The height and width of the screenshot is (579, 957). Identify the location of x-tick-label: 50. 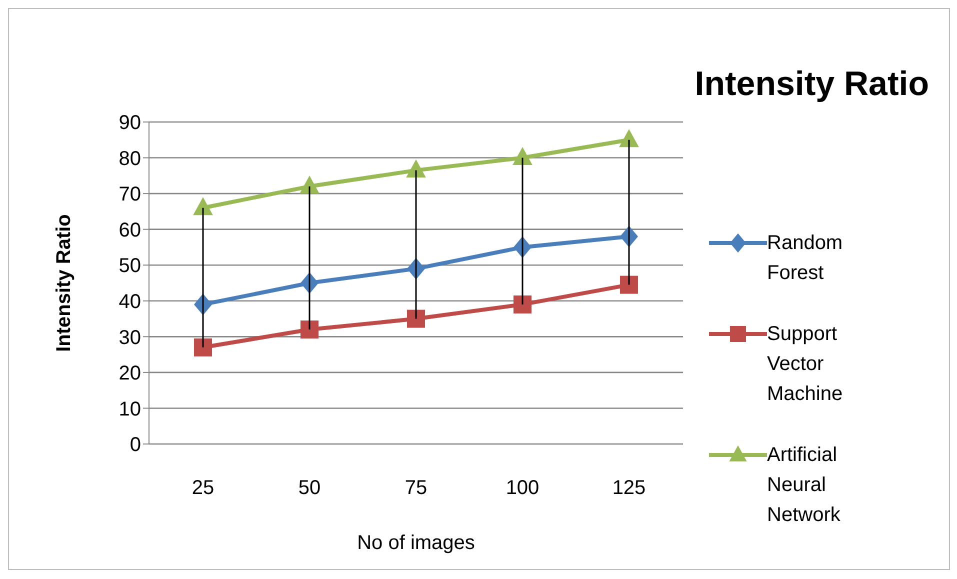
(309, 488).